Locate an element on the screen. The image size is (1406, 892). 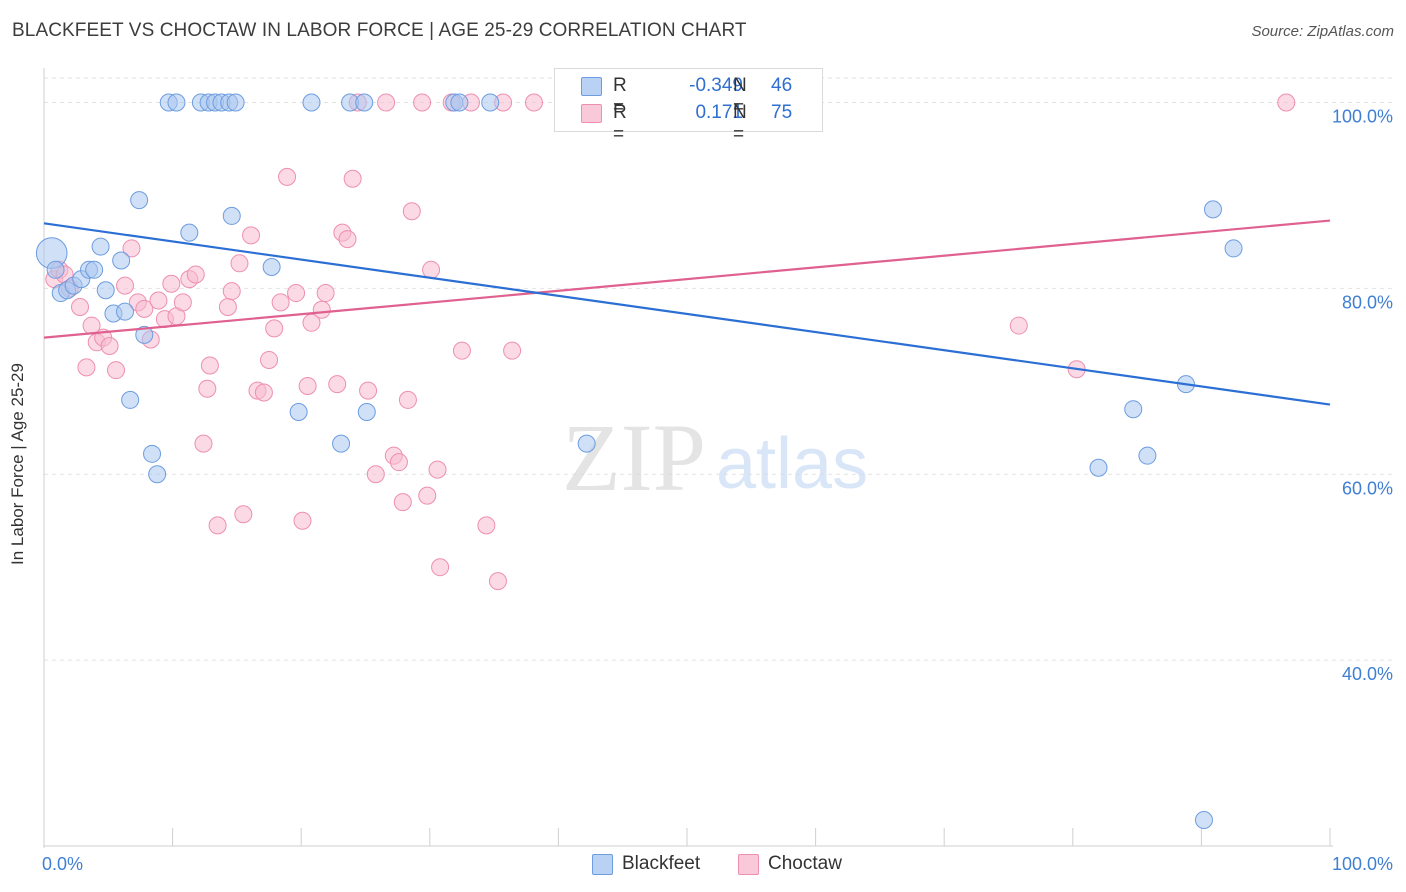
bottom-legend-swatch-choctaw is located at coordinates (748, 864).